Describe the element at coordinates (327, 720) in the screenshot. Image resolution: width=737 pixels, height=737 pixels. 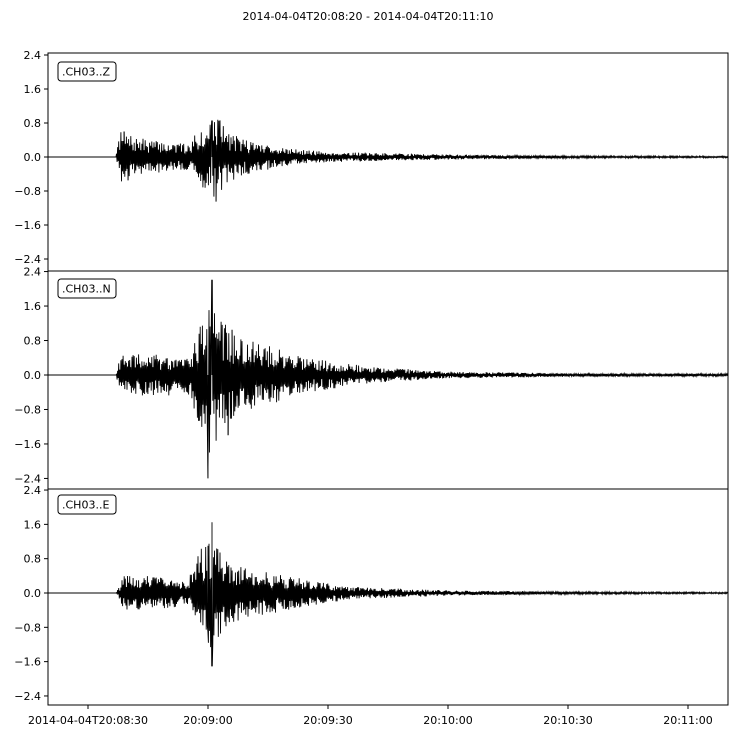
I see `x-tick-label: 20:09:30` at that location.